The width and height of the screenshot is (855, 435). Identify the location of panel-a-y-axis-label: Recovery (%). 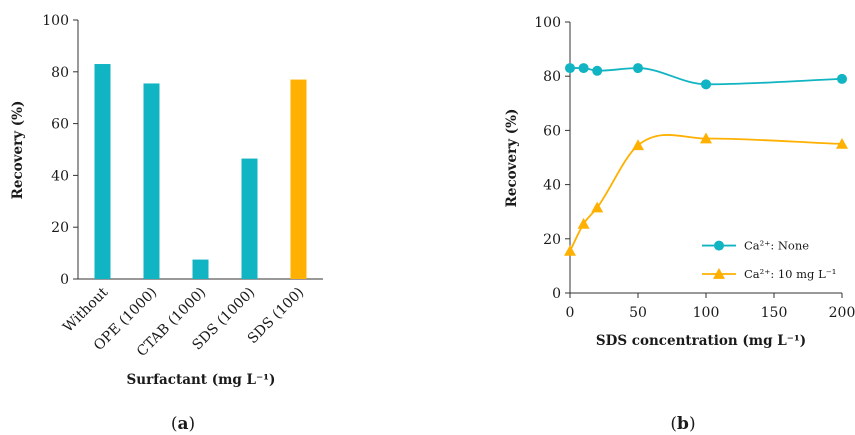
(18, 150).